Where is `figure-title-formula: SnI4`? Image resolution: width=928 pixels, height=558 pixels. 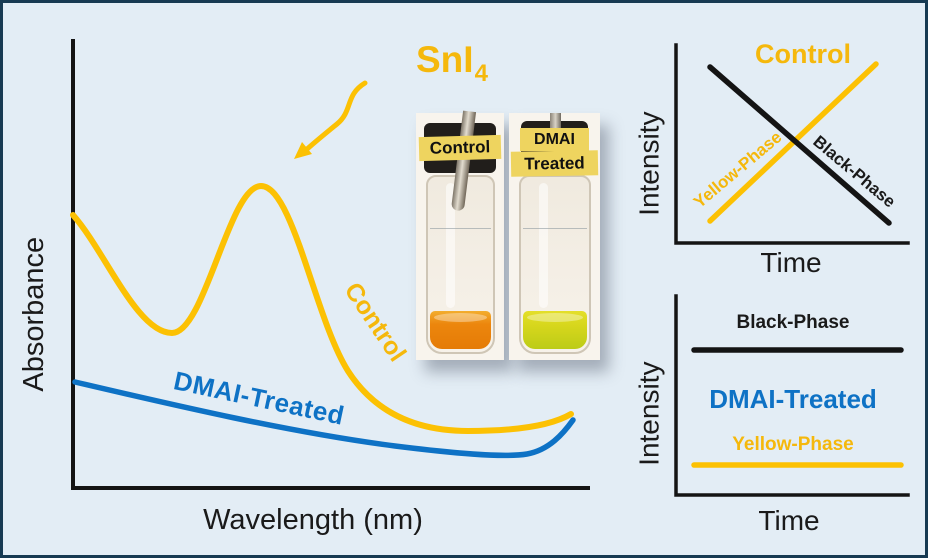 figure-title-formula: SnI4 is located at coordinates (452, 62).